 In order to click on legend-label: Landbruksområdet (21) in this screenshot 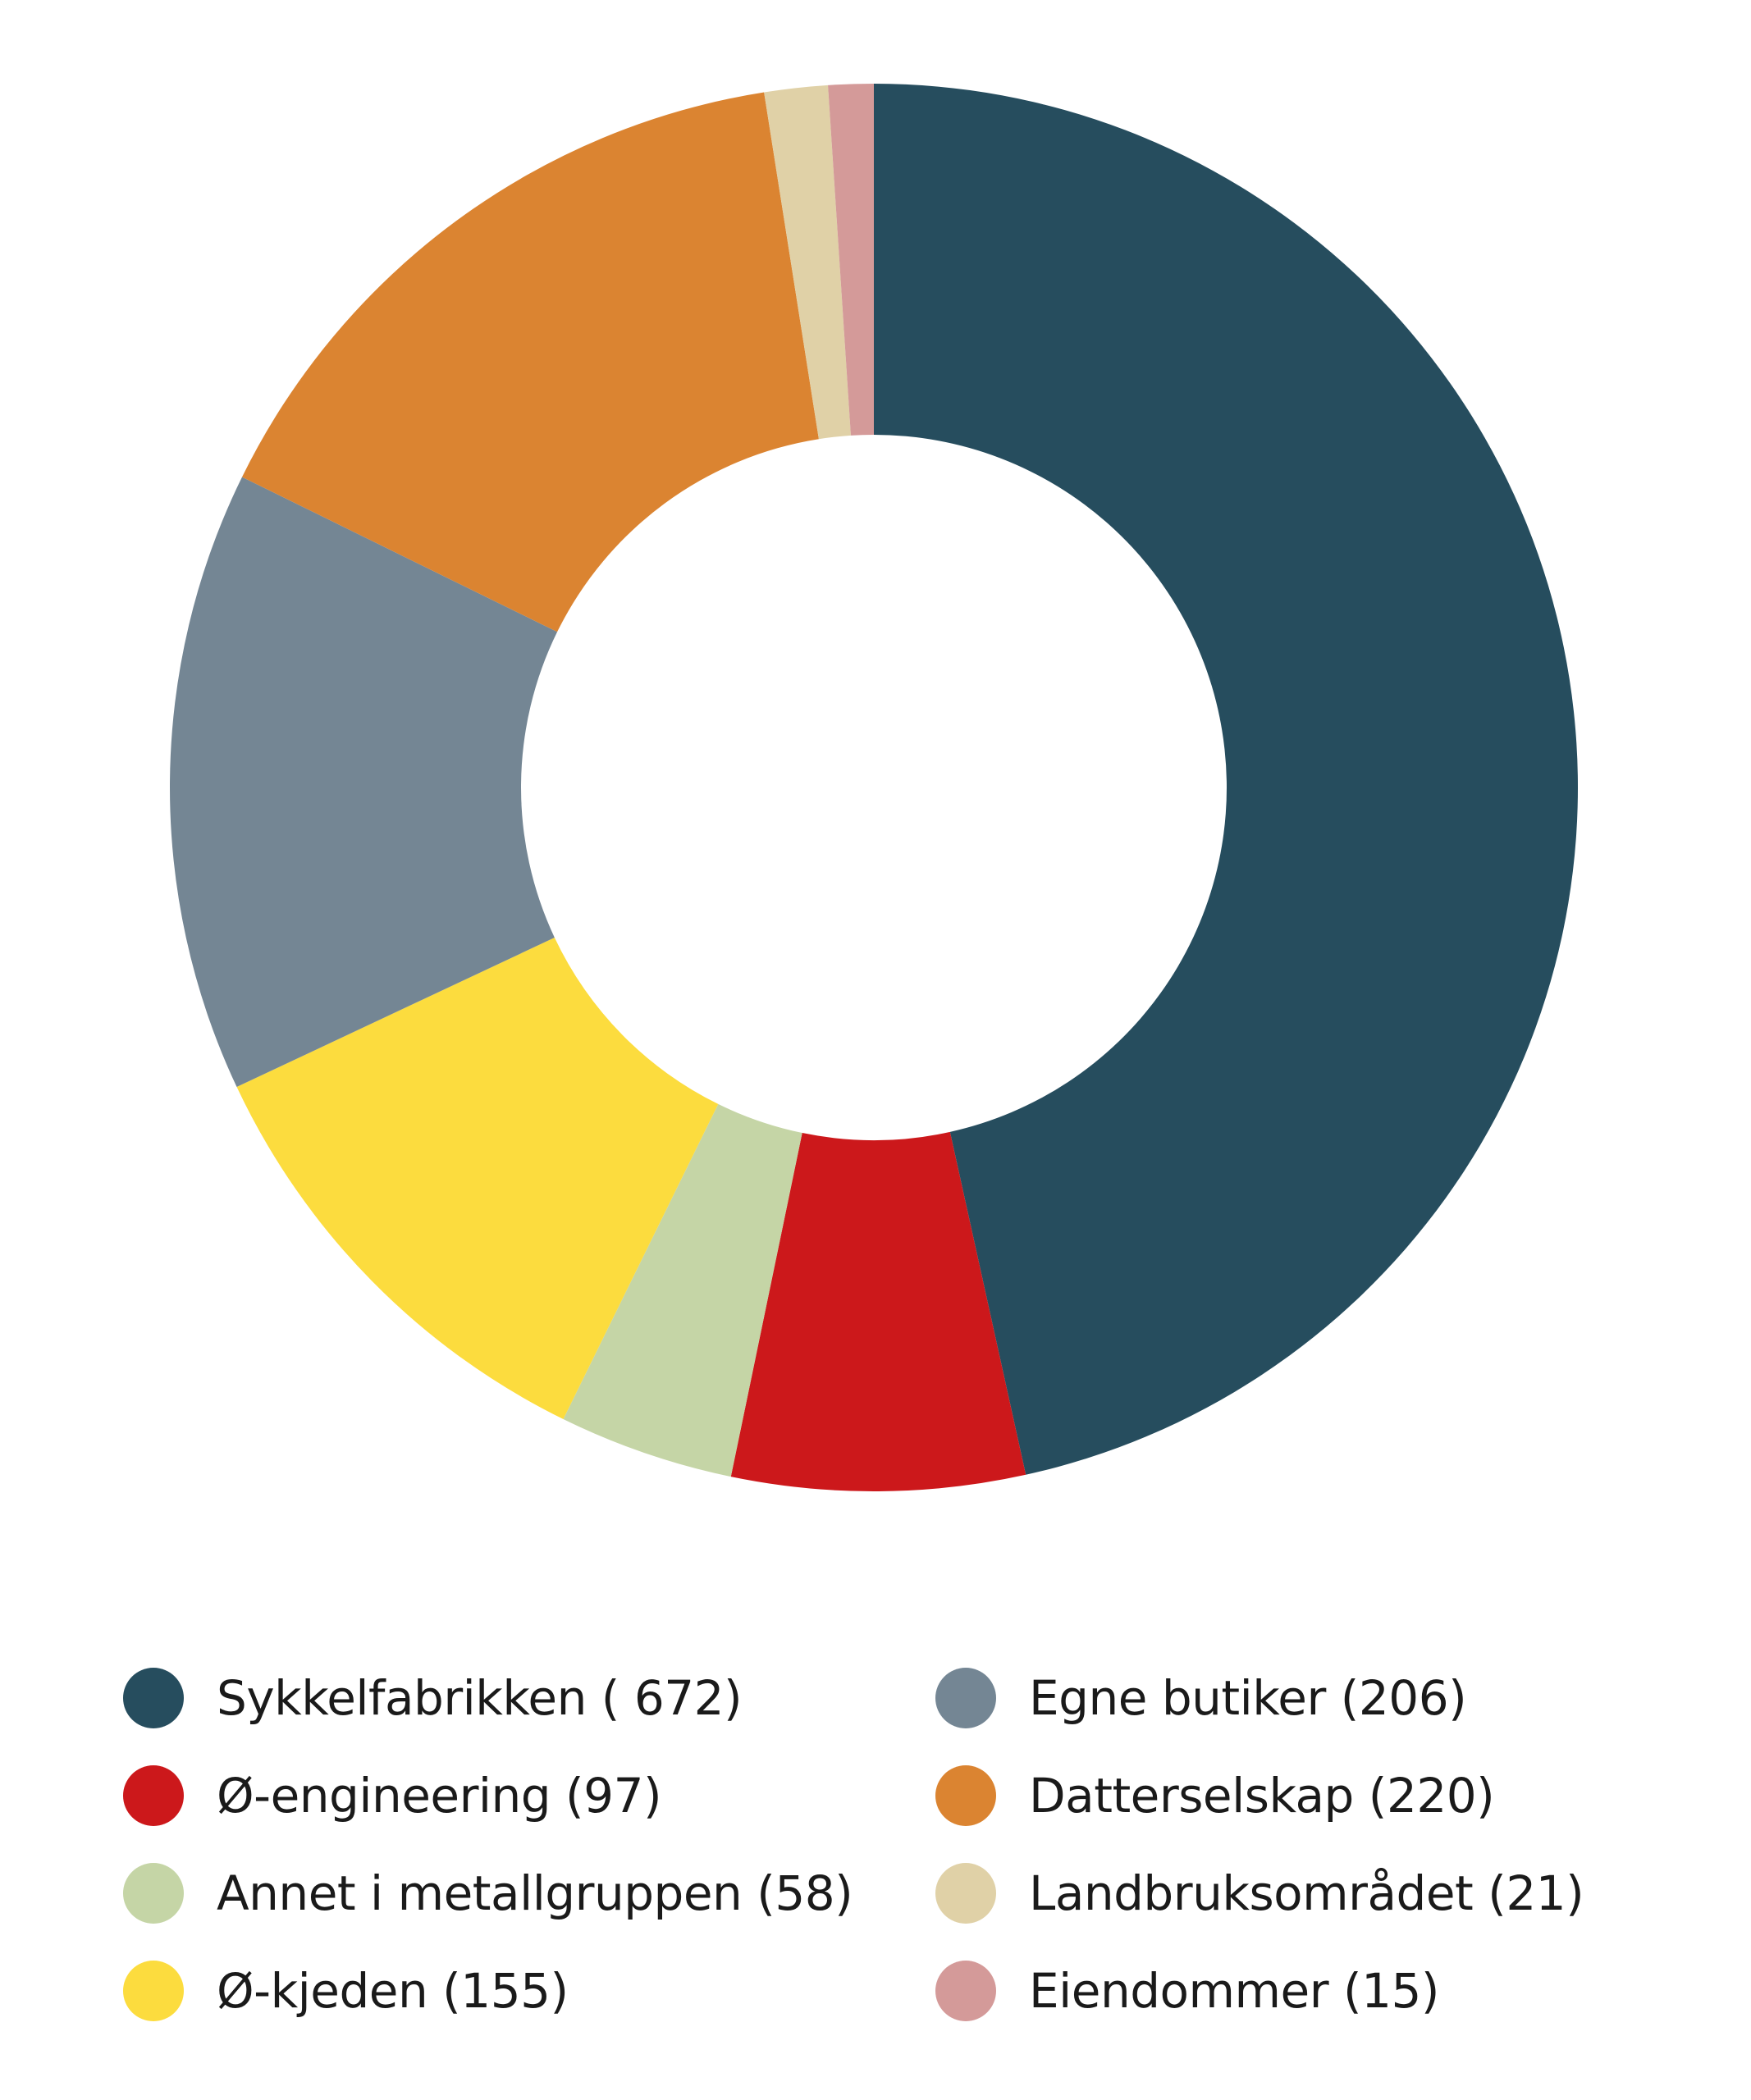, I will do `click(1306, 1893)`.